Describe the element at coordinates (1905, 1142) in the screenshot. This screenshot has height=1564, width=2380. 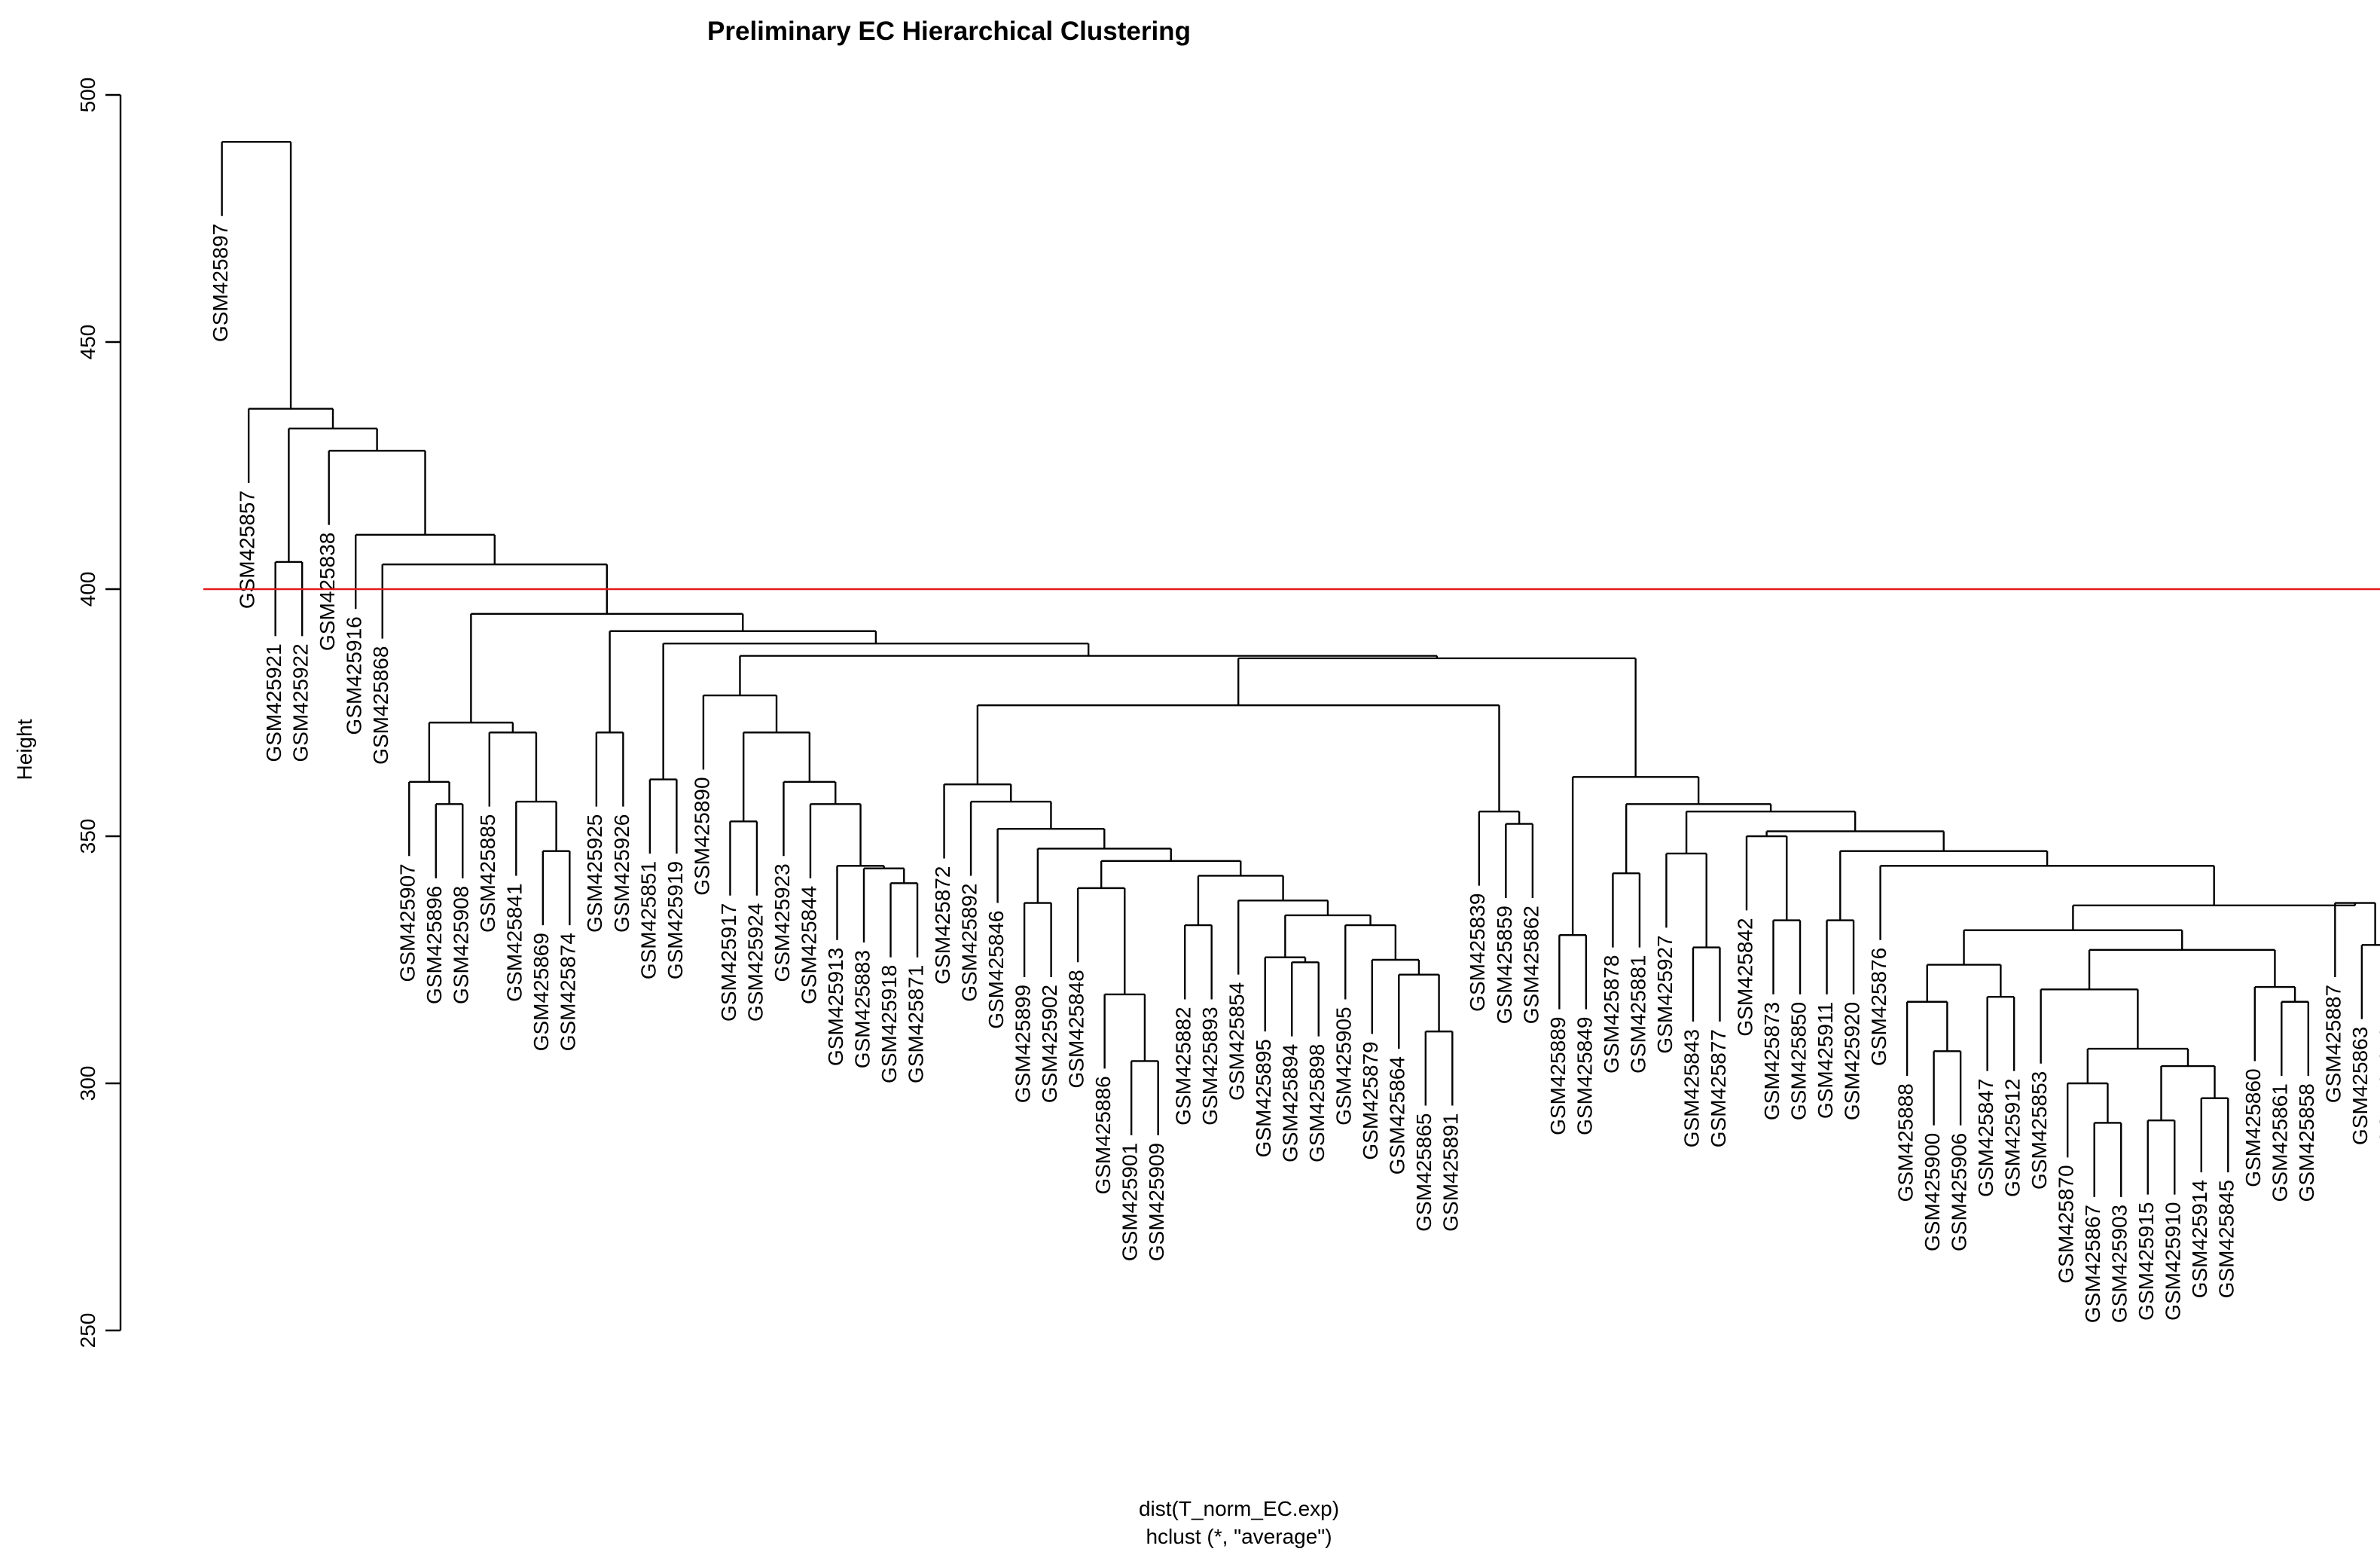
I see `leaf-label: GSM425888` at that location.